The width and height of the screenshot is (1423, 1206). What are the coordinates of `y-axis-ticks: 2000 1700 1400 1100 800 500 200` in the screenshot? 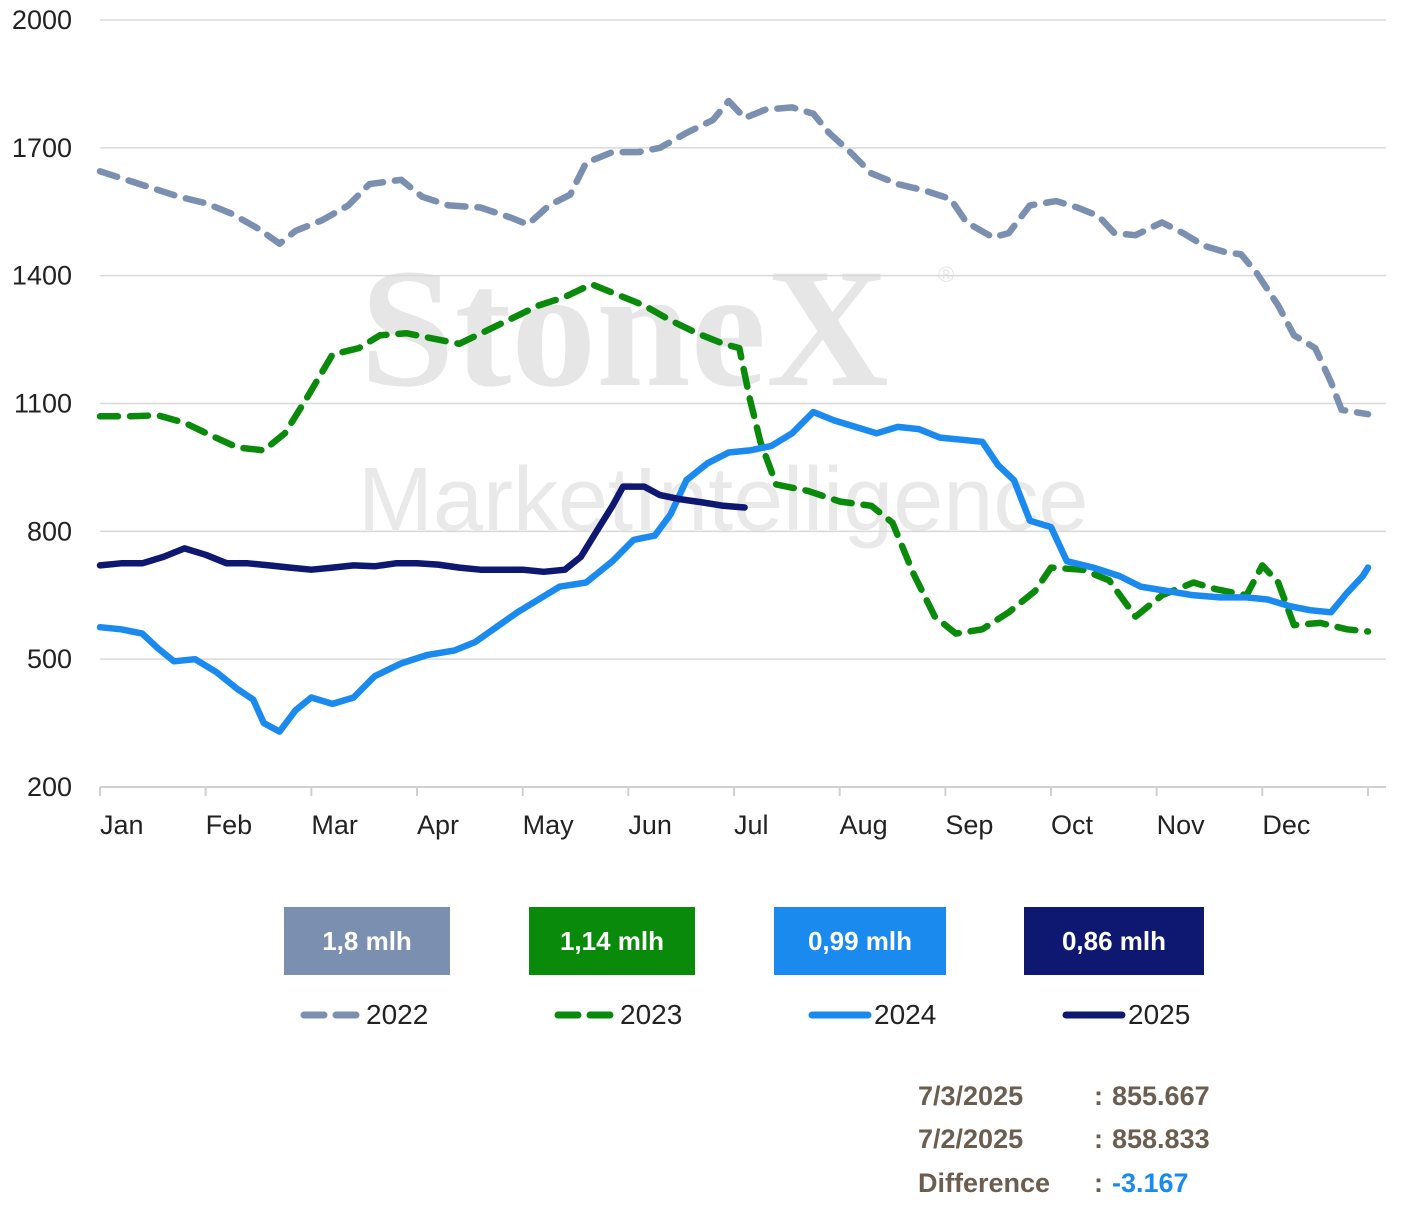 It's located at (42, 403).